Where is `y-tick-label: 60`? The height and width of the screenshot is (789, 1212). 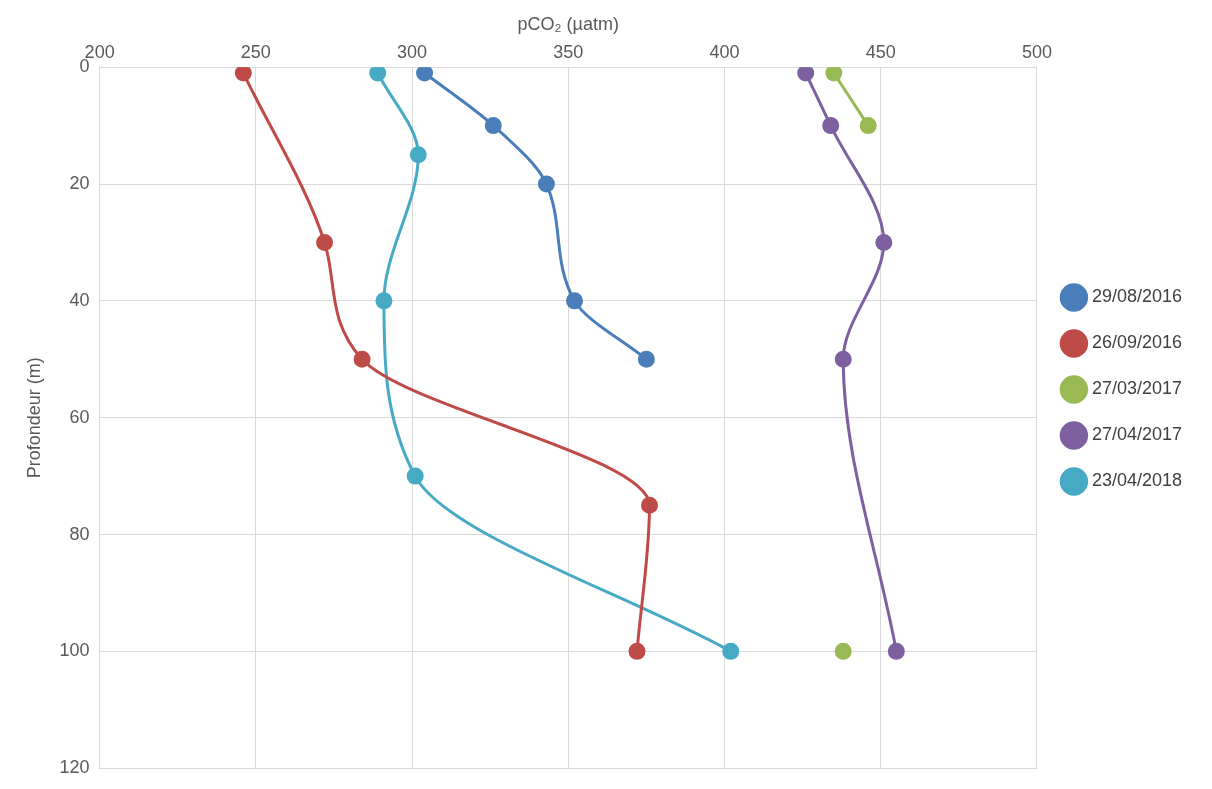
y-tick-label: 60 is located at coordinates (79, 416).